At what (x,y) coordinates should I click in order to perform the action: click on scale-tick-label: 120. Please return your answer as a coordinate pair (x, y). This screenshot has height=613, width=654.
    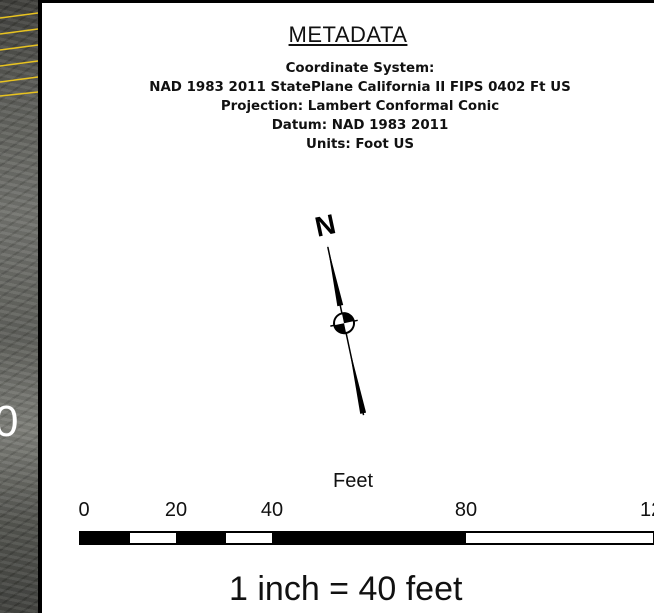
    Looking at the image, I should click on (647, 510).